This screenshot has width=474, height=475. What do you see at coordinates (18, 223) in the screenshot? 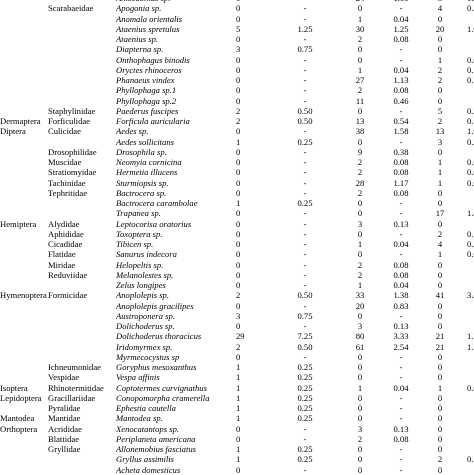
I see `order-cell: Hemiptera` at bounding box center [18, 223].